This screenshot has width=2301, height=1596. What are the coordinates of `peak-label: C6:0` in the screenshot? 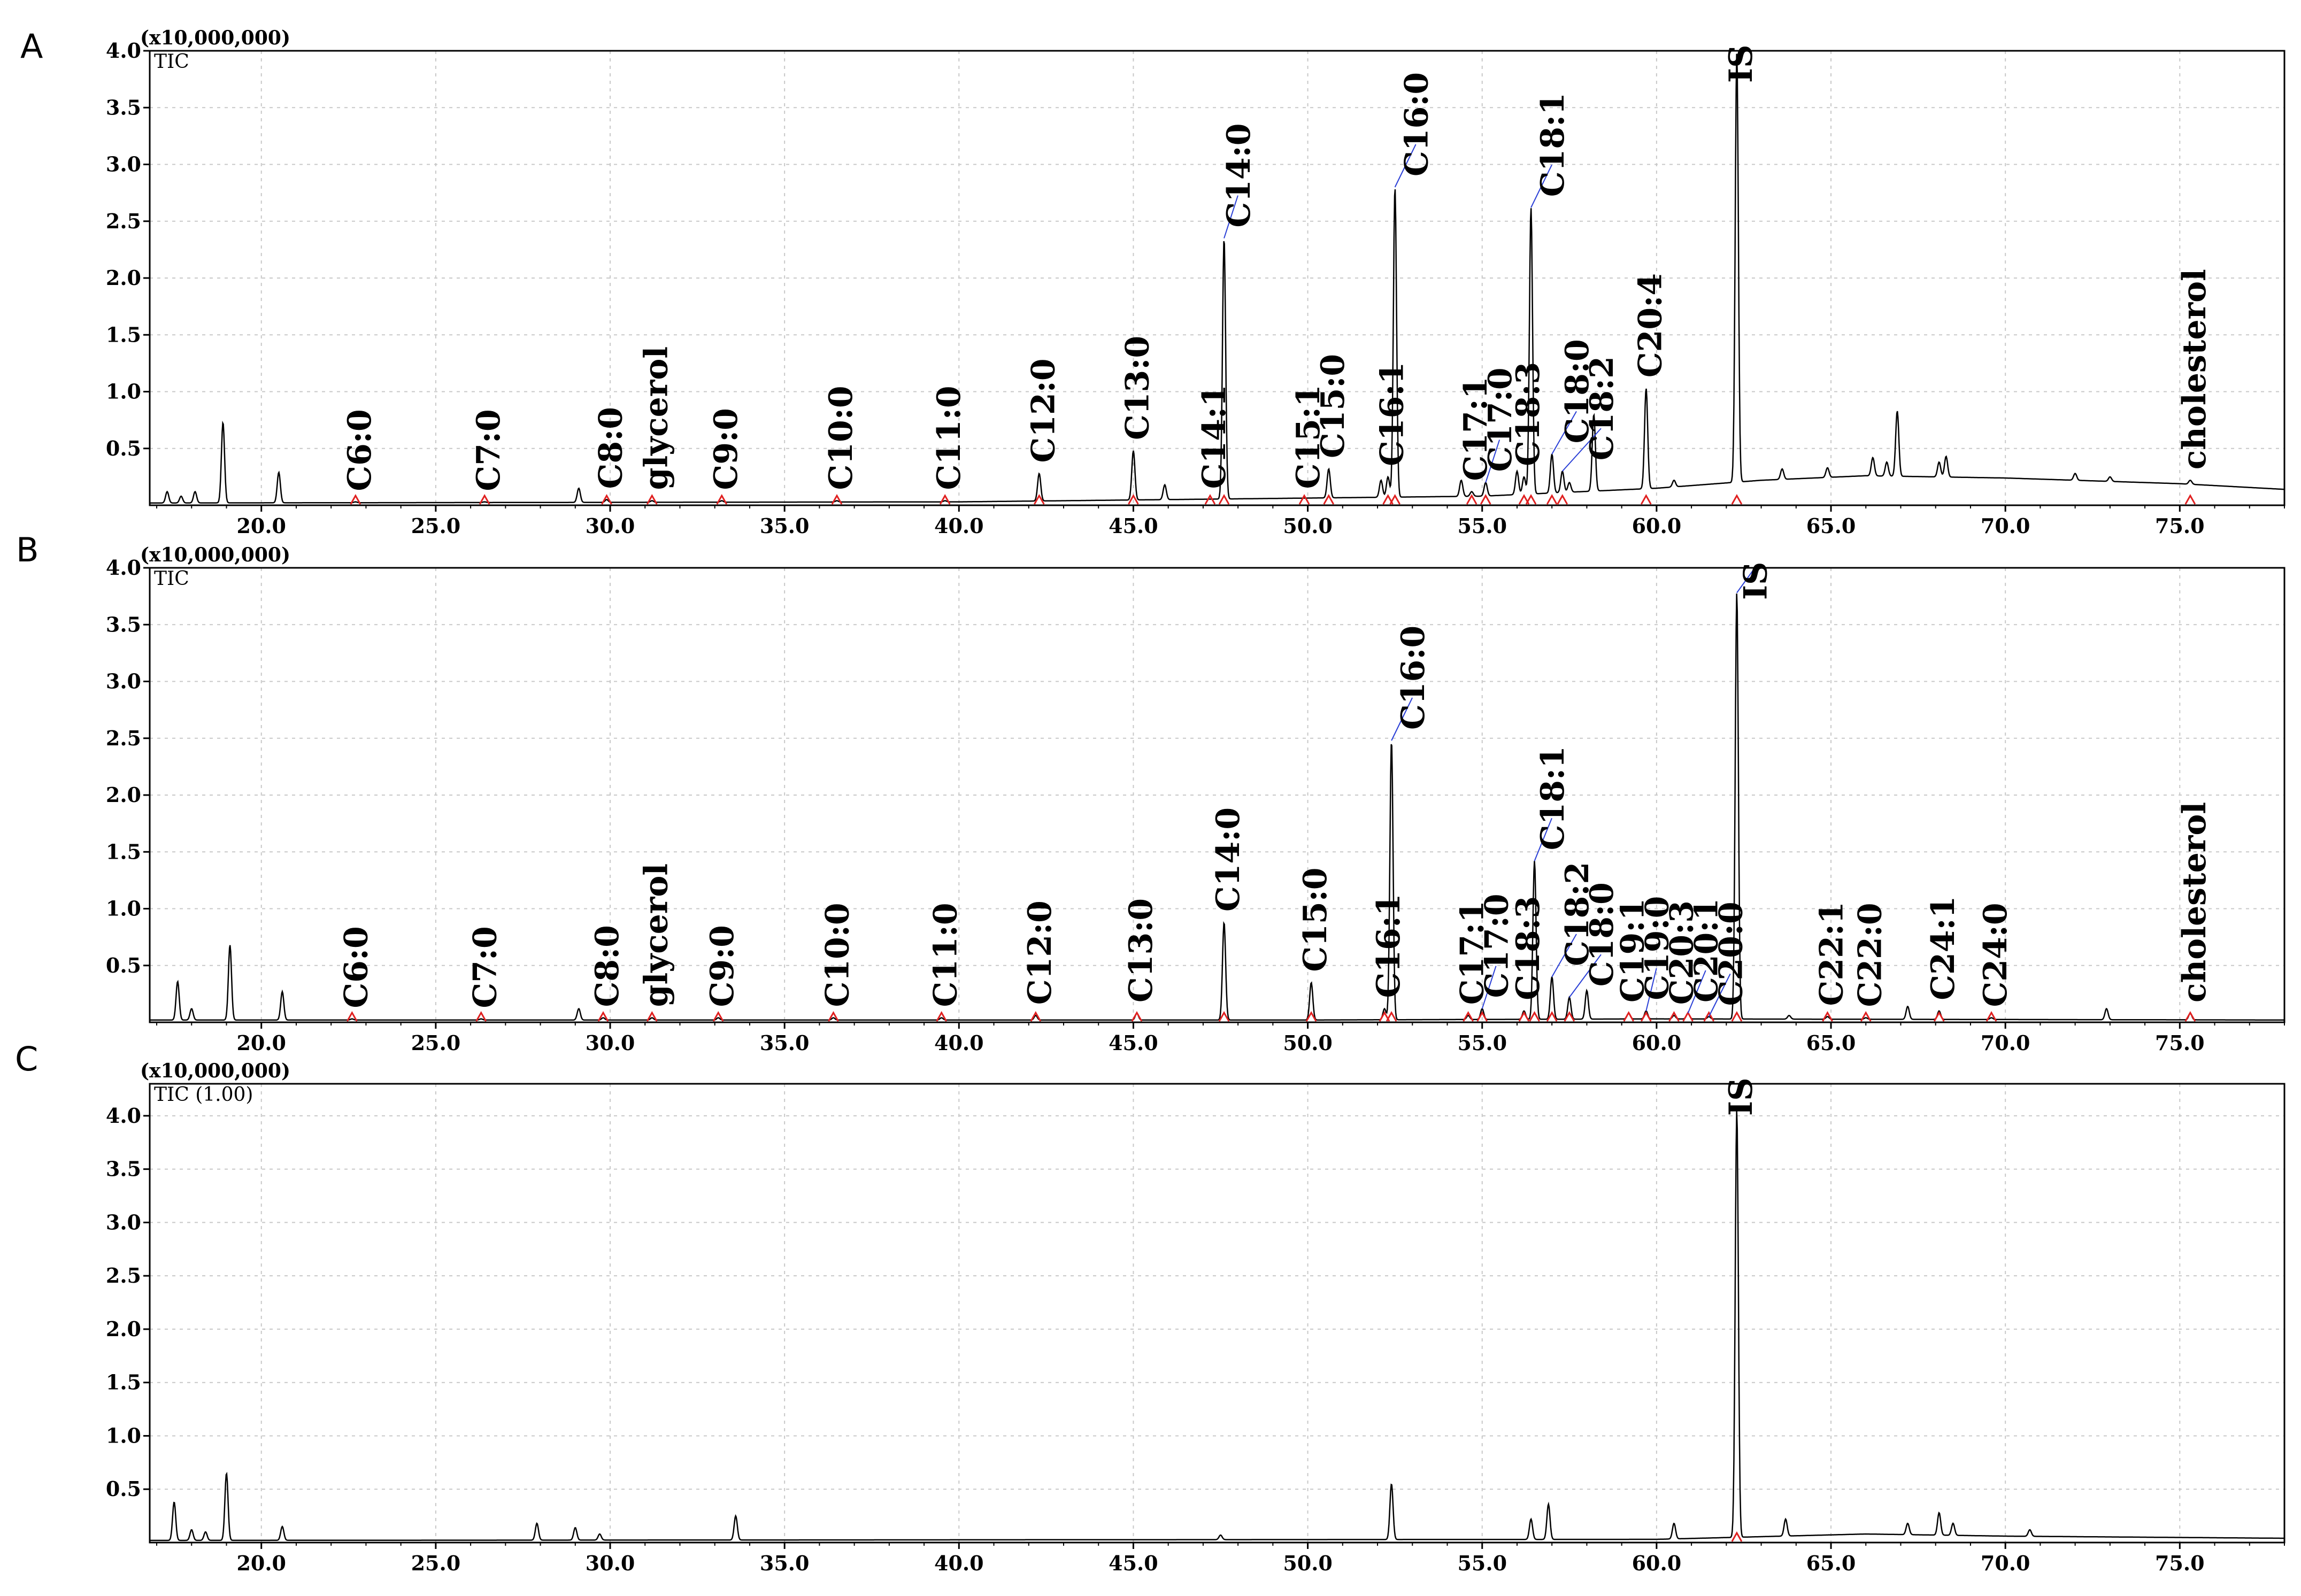 It's located at (356, 967).